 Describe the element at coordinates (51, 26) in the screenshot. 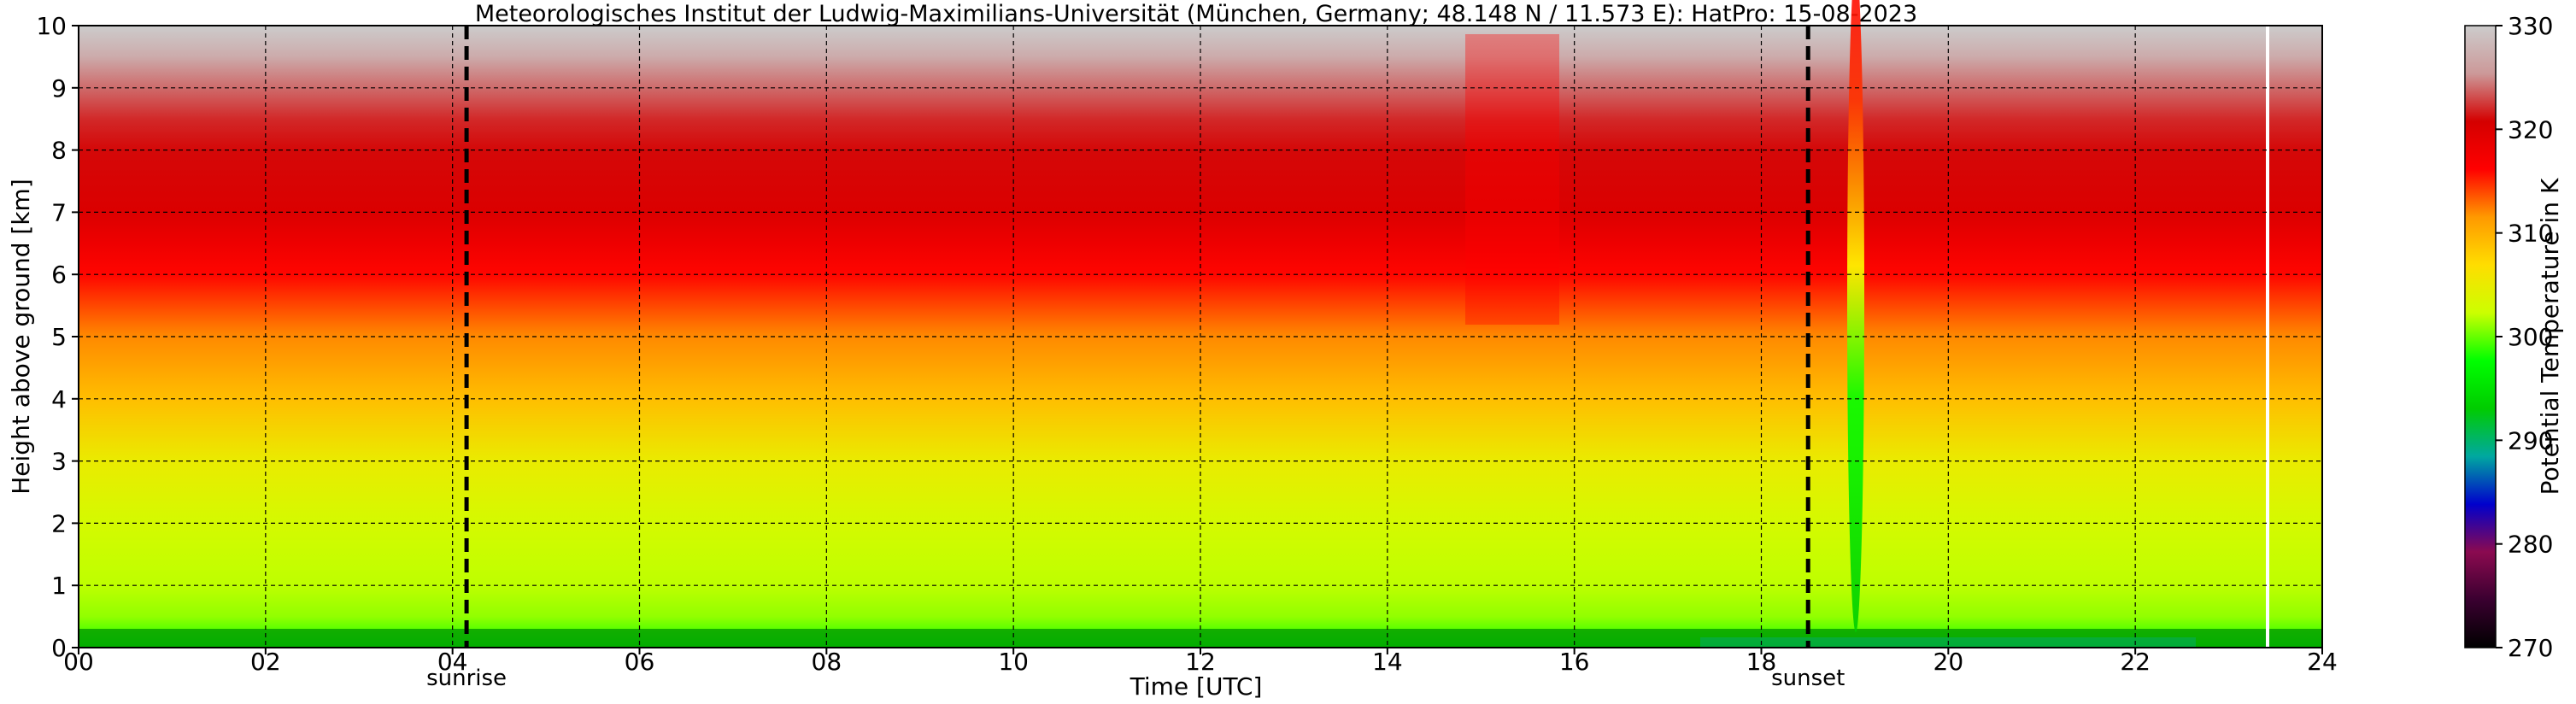

I see `y-tick-label: 10` at that location.